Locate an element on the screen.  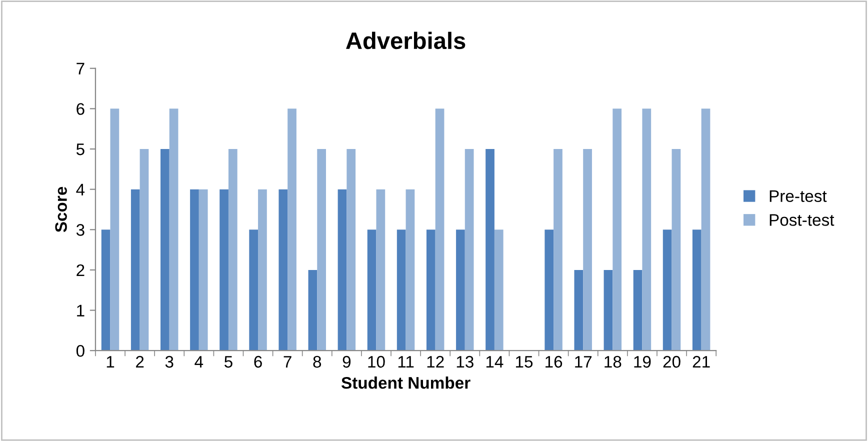
x-tick-label: 9 is located at coordinates (346, 362).